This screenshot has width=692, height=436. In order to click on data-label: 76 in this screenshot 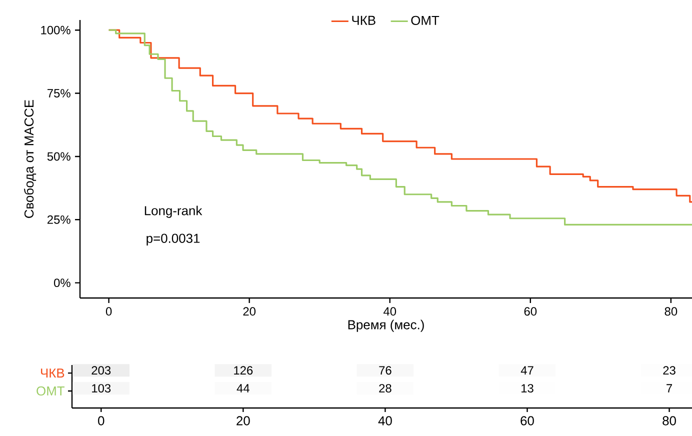, I will do `click(385, 370)`.